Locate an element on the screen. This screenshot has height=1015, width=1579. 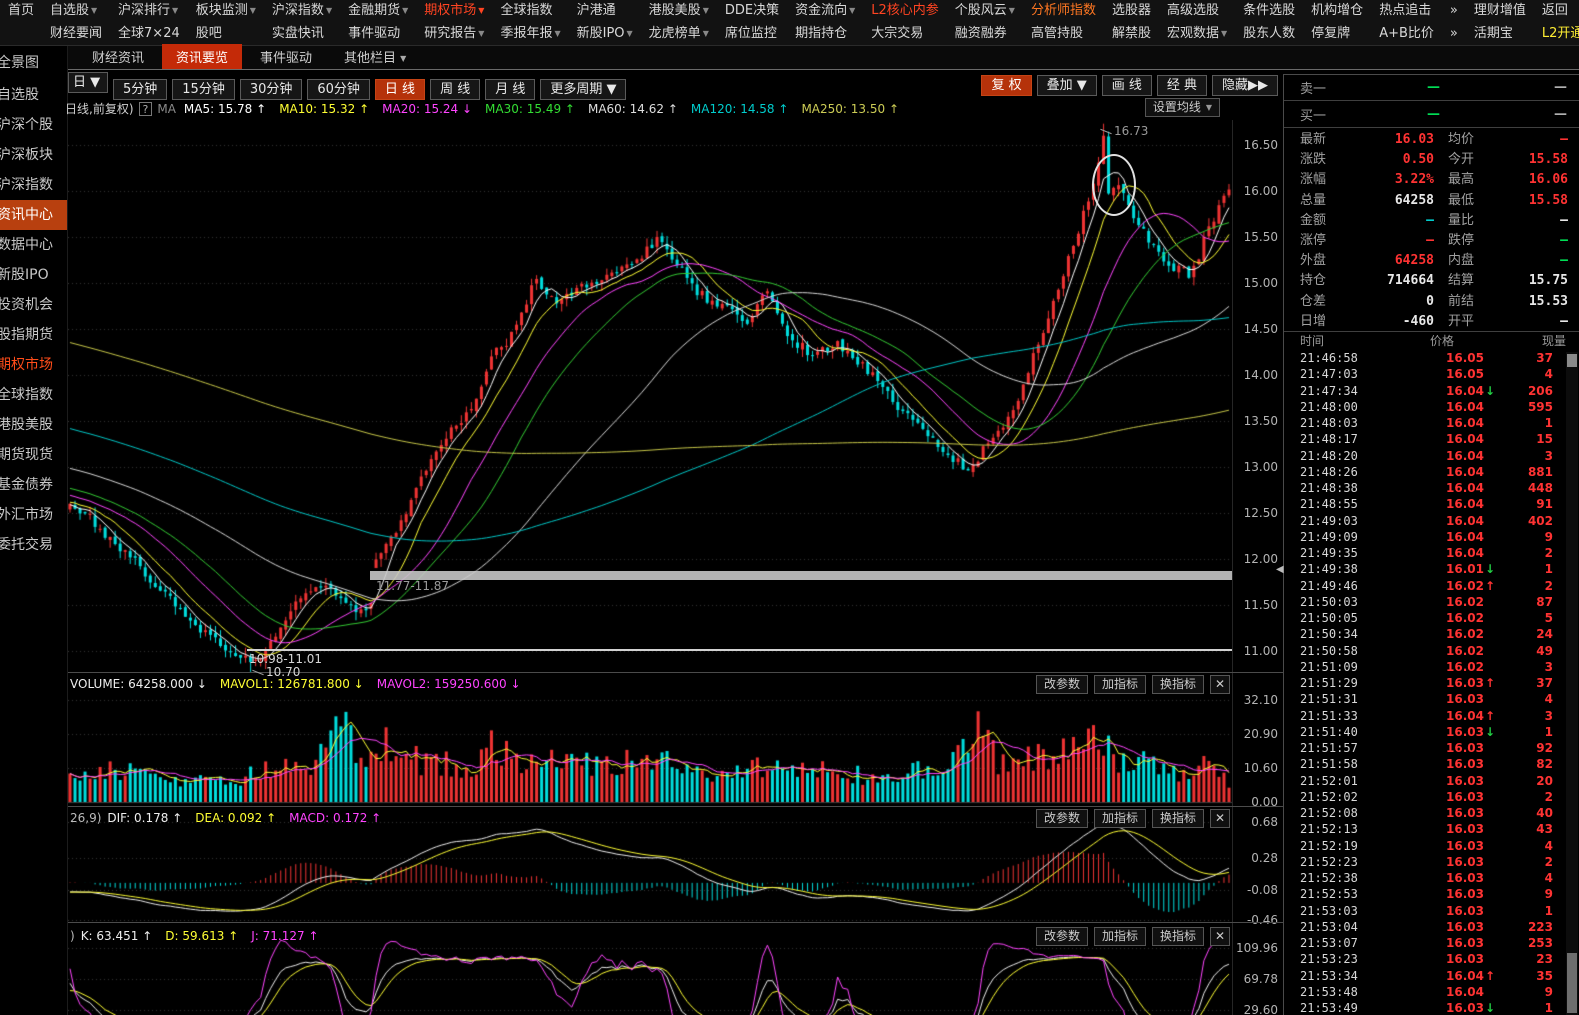
tick-row-39: 21:53:48 16.04 9 is located at coordinates (1431, 992).